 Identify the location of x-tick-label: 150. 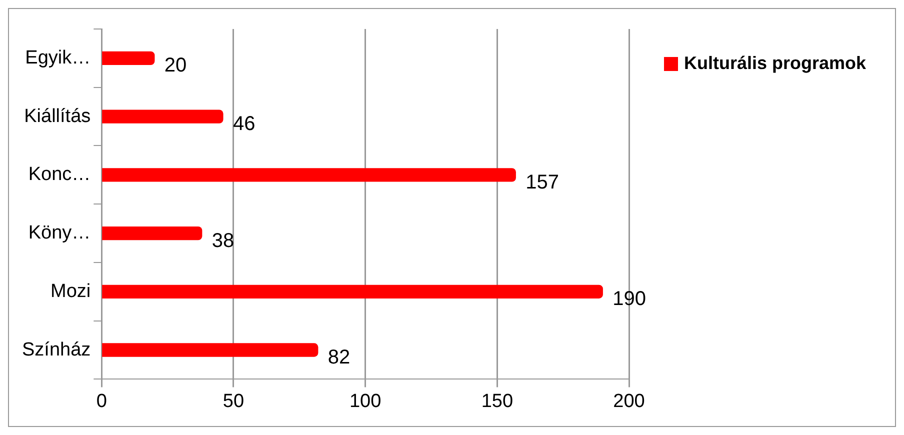
(497, 401).